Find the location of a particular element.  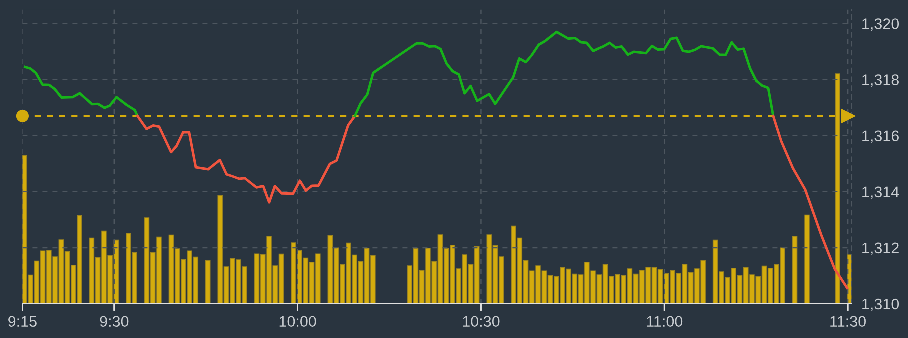

x-tick-label: 11:30 is located at coordinates (848, 322).